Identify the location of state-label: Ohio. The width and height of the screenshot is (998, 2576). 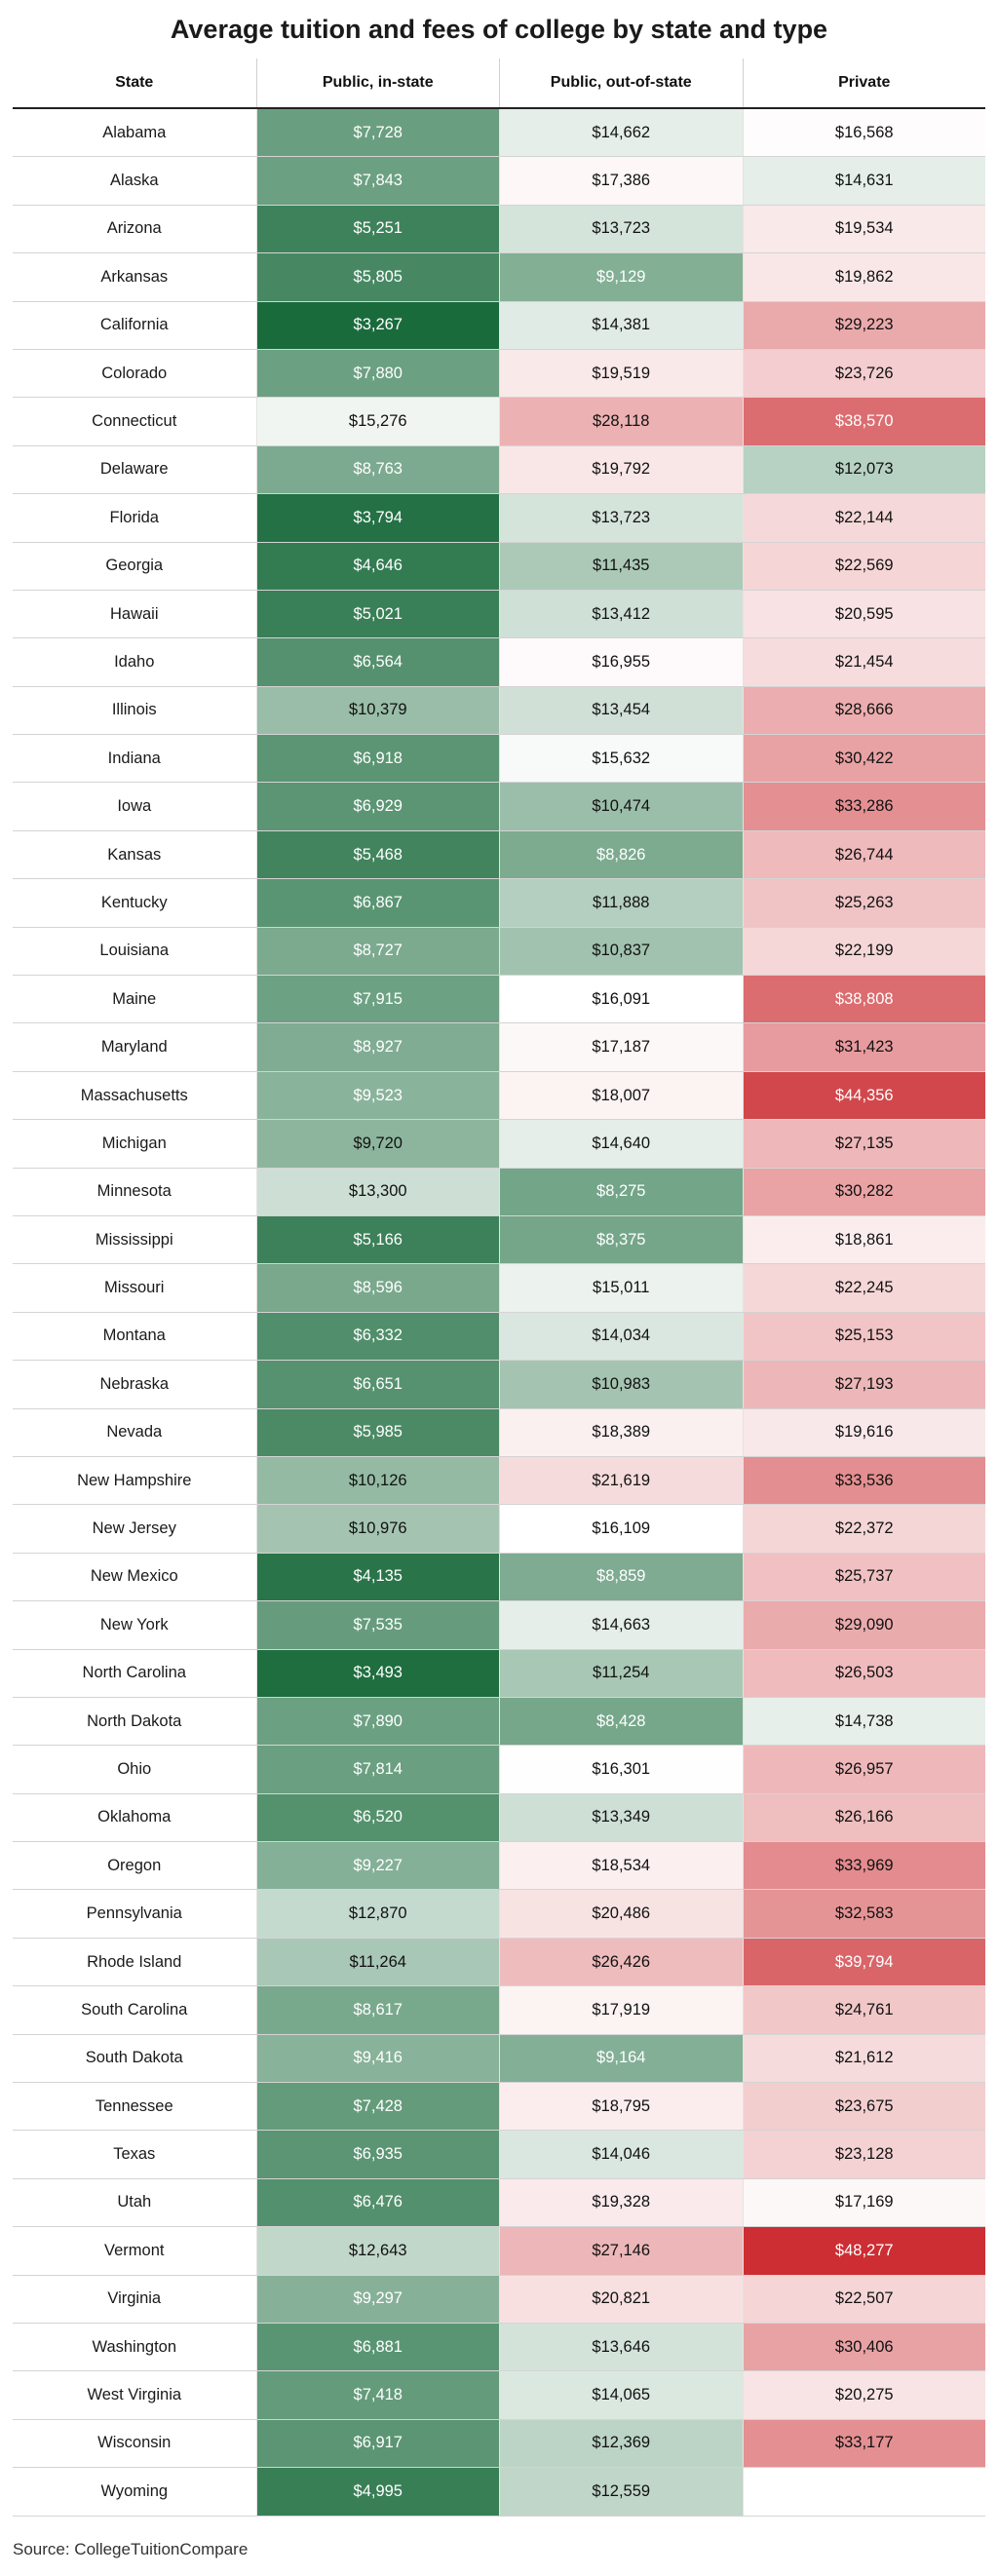
(134, 1769).